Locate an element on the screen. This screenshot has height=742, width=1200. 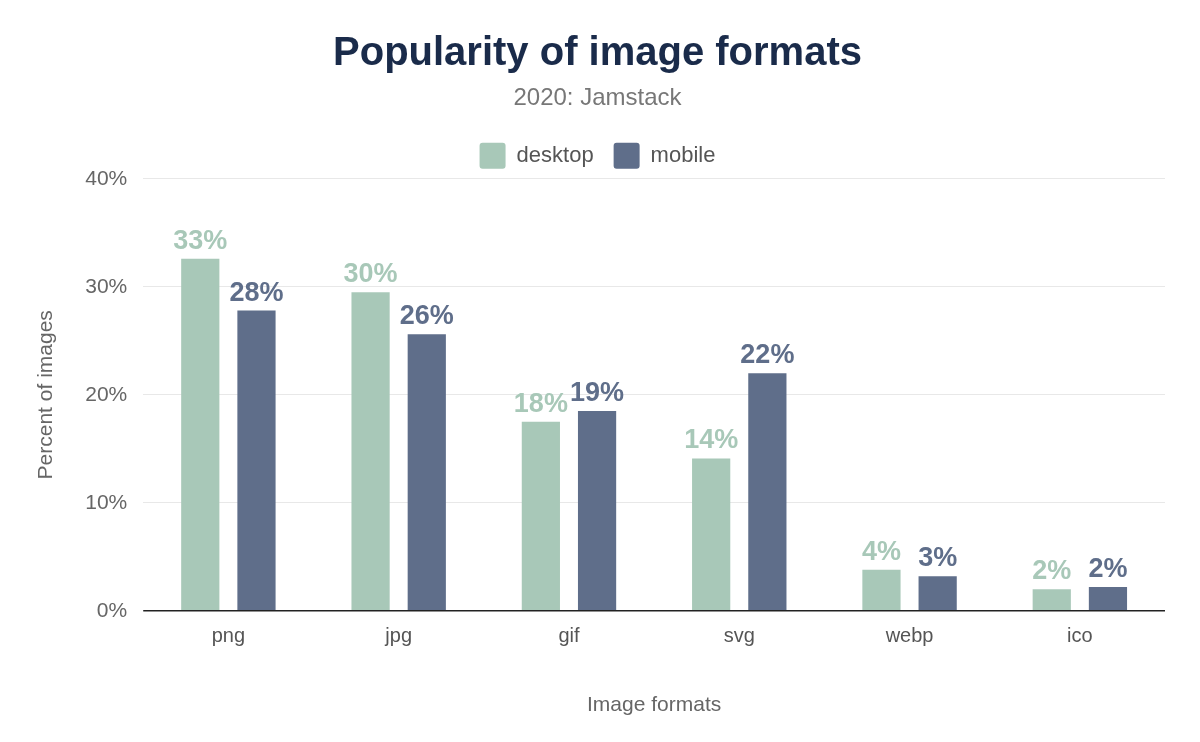
x-tick-label: svg is located at coordinates (739, 635).